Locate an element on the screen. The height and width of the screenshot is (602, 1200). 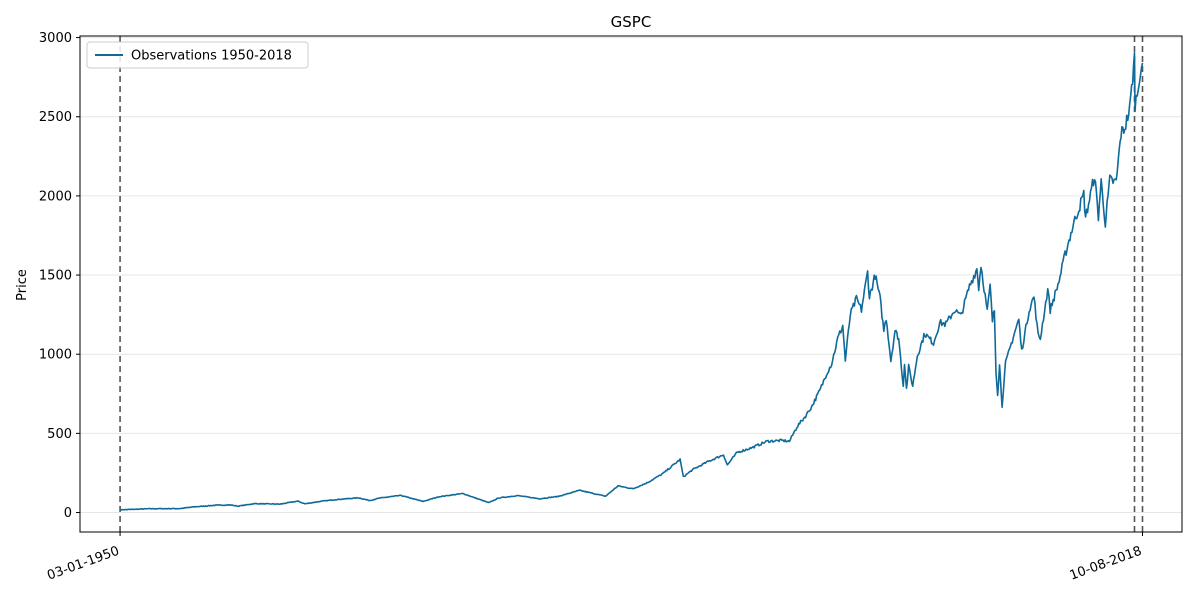
legend-label: Observations 1950-2018 is located at coordinates (211, 56).